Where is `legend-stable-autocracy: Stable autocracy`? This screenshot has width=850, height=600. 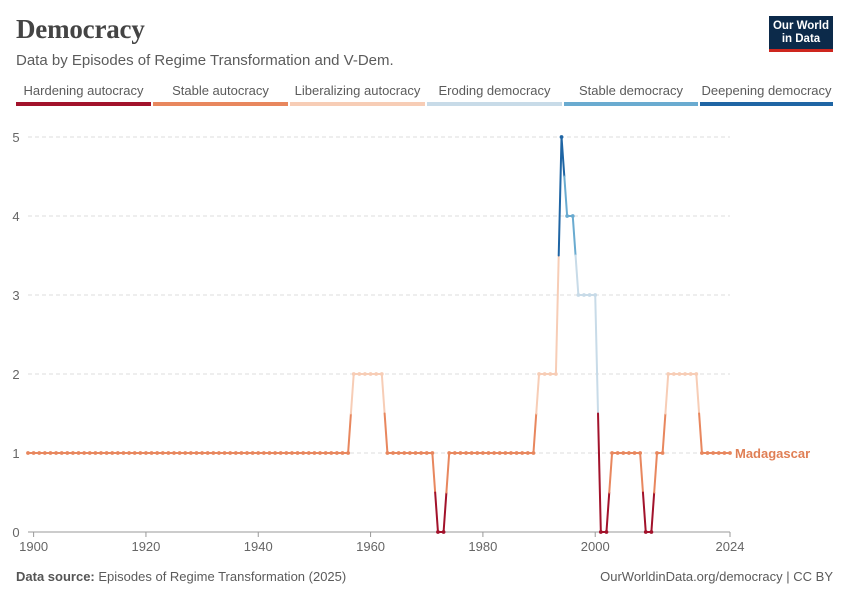 legend-stable-autocracy: Stable autocracy is located at coordinates (220, 94).